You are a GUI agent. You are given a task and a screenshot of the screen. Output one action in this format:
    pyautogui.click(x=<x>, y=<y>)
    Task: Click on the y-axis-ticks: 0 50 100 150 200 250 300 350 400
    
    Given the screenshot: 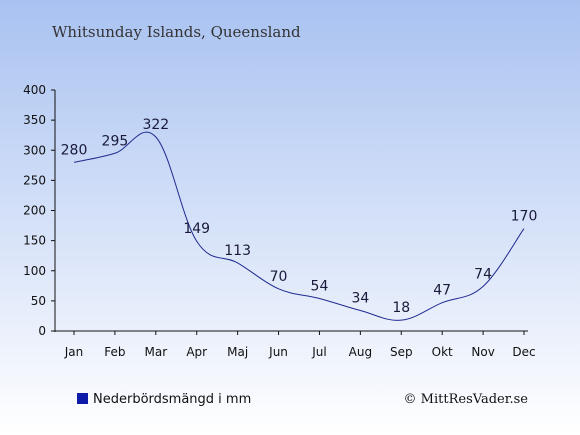 What is the action you would take?
    pyautogui.click(x=39, y=210)
    